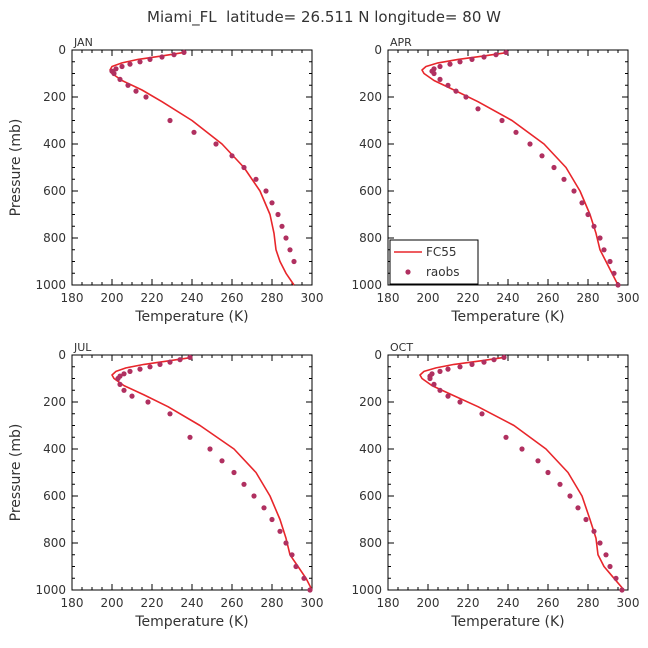 The width and height of the screenshot is (648, 648). Describe the element at coordinates (441, 252) in the screenshot. I see `legend-label-model: FC55` at that location.